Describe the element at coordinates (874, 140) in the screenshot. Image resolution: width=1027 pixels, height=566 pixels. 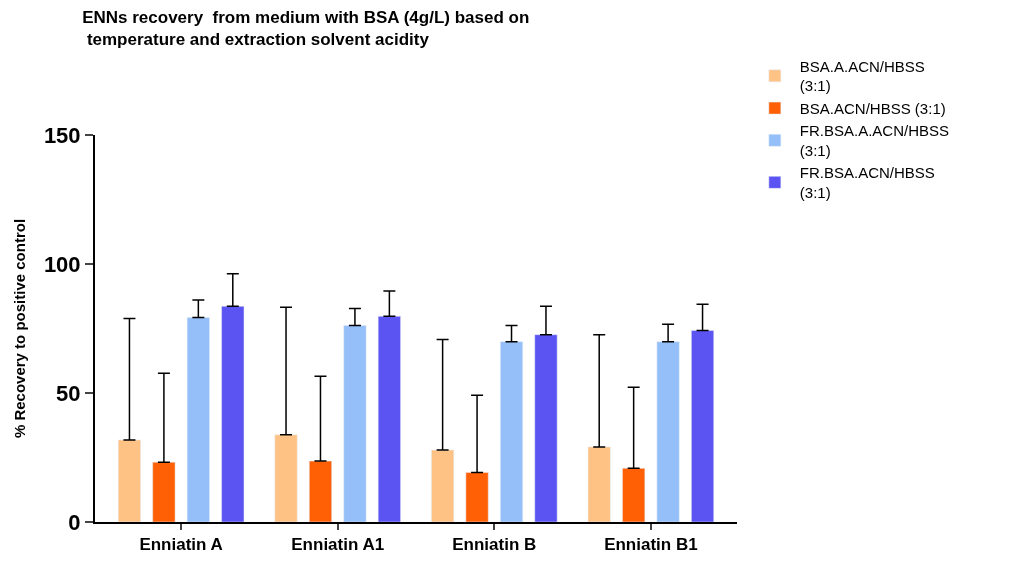
I see `legend-label: FR.BSA.A.ACN/HBSS (3:1)` at that location.